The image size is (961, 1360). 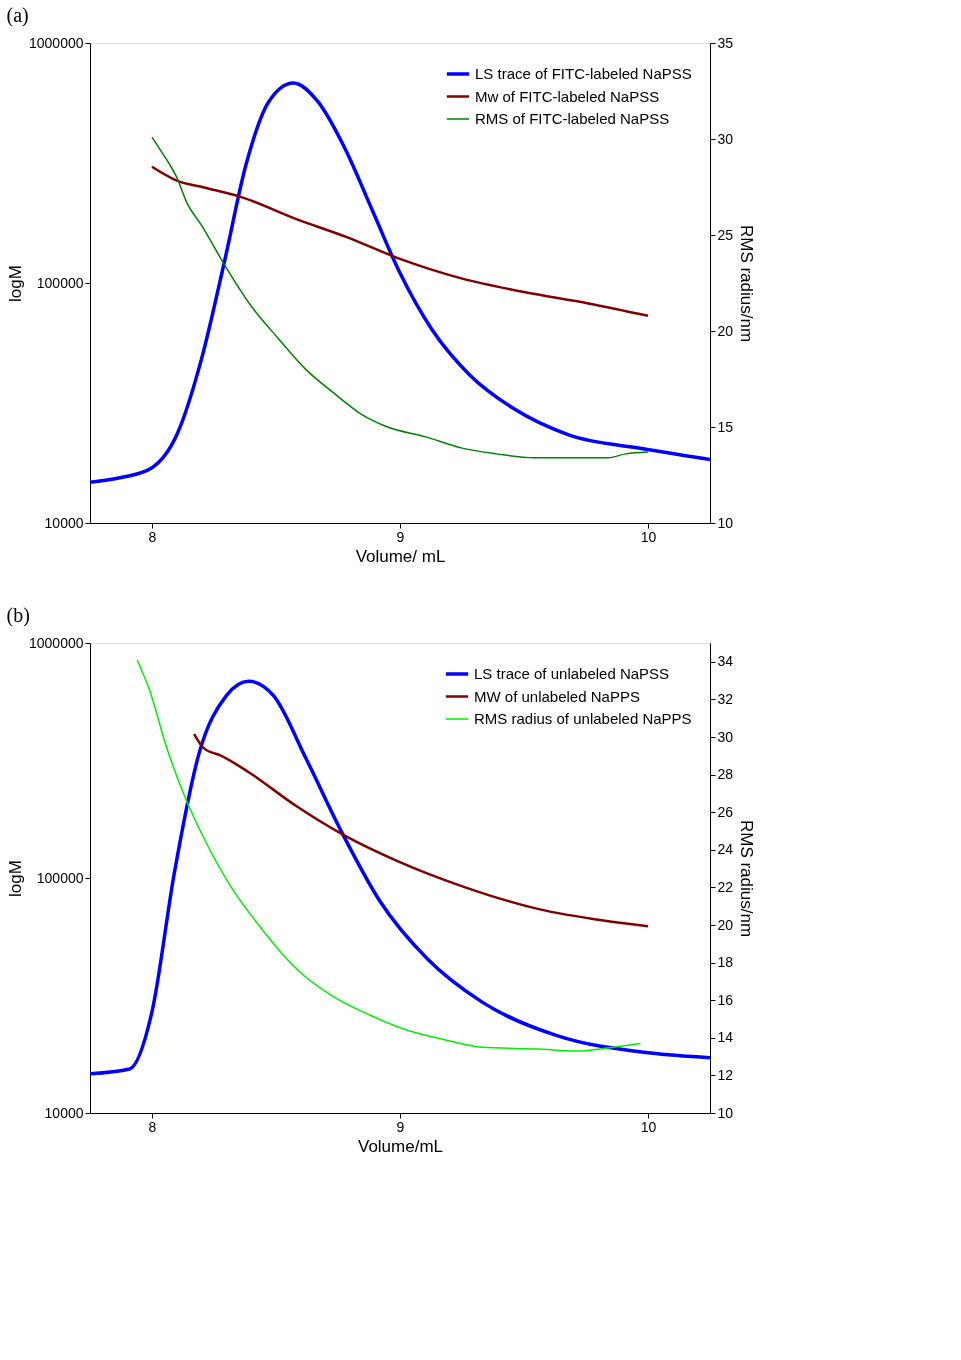 I want to click on x-axis-title: Volume/ mL, so click(x=400, y=556).